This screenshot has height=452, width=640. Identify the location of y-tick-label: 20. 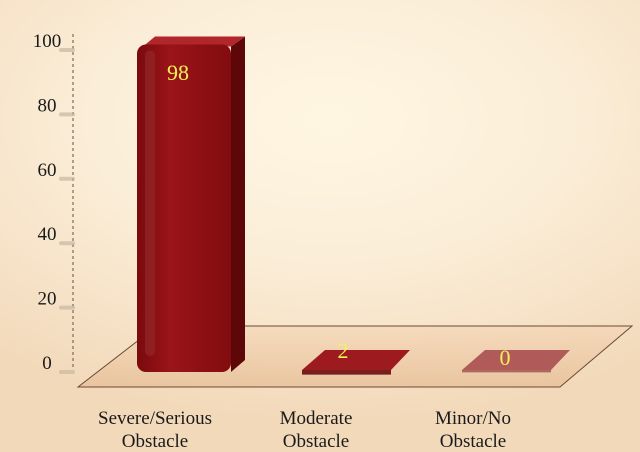
(47, 299).